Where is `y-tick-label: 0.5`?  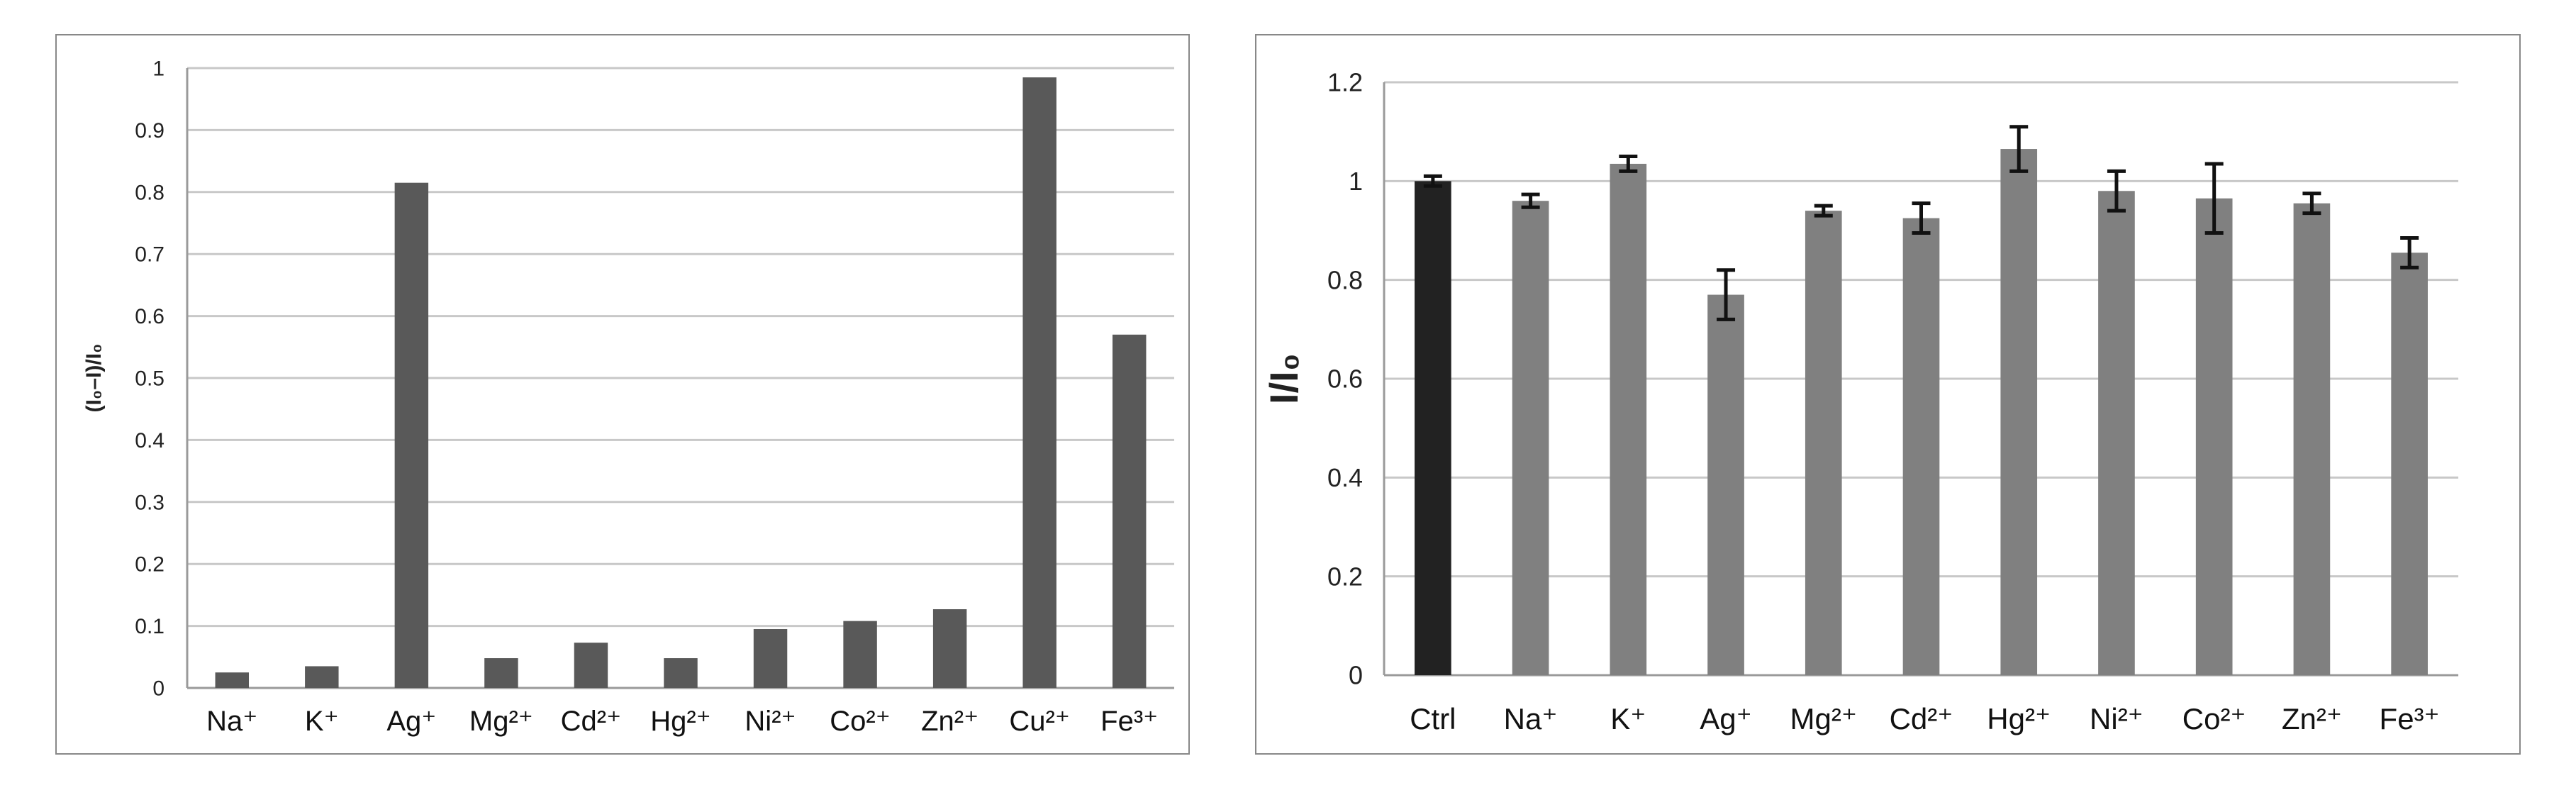
y-tick-label: 0.5 is located at coordinates (150, 379).